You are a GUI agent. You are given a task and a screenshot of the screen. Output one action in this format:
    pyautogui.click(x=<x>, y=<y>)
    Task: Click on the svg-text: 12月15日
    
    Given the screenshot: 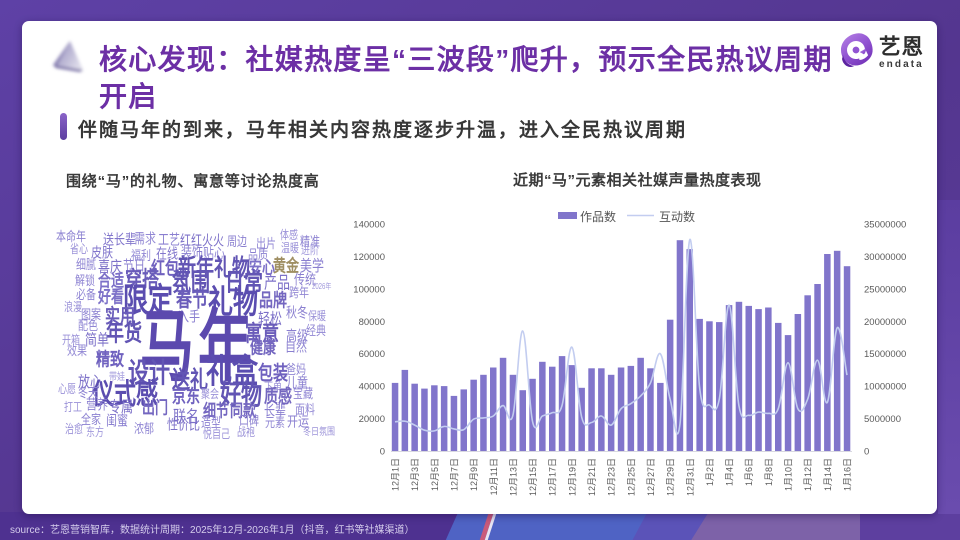 What is the action you would take?
    pyautogui.click(x=533, y=477)
    